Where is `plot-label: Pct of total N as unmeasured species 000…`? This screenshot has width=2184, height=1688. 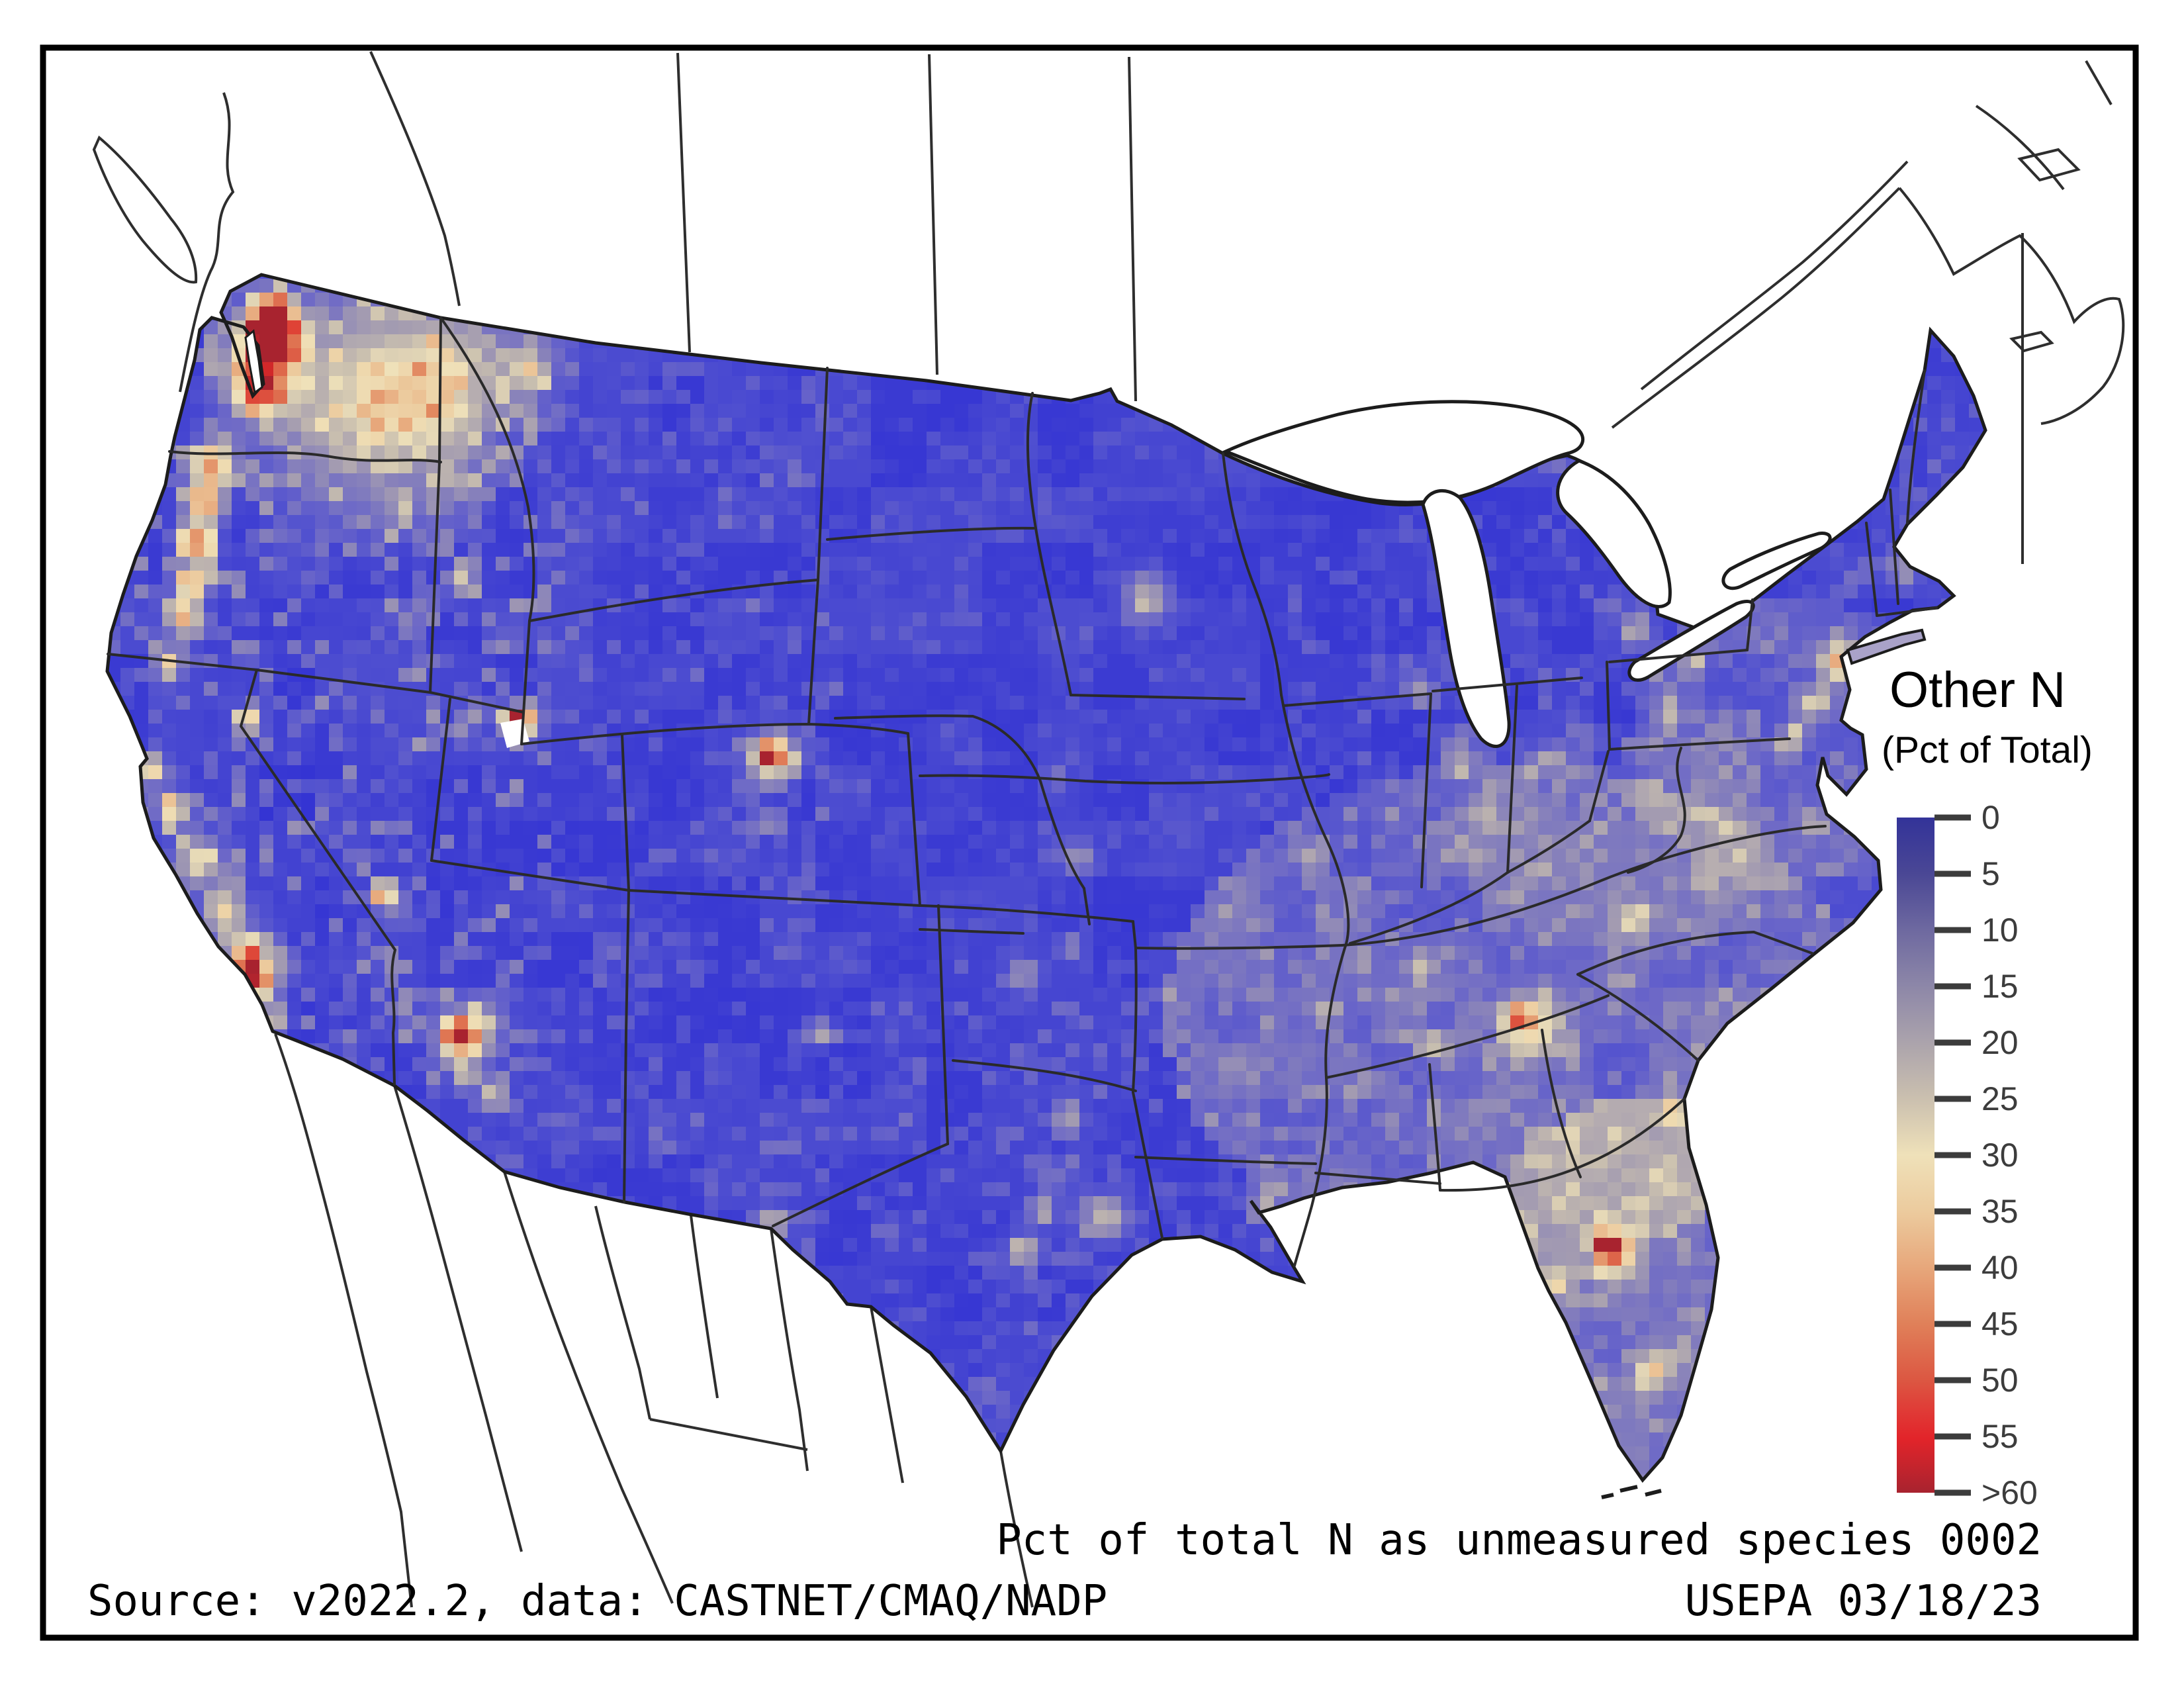
plot-label: Pct of total N as unmeasured species 000… is located at coordinates (1519, 1540).